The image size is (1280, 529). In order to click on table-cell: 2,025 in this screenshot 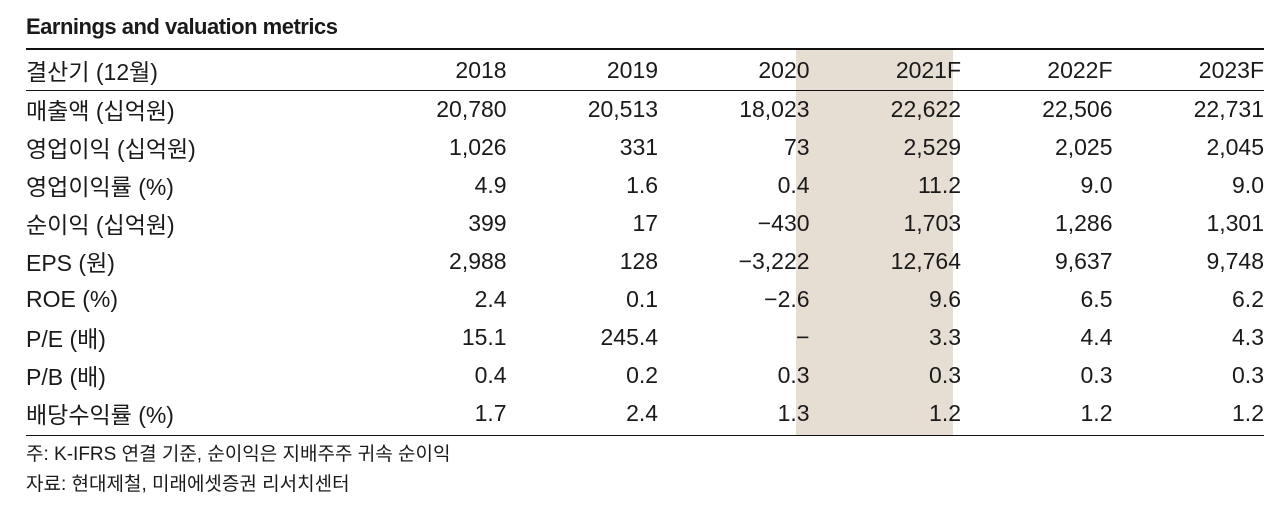, I will do `click(1083, 146)`.